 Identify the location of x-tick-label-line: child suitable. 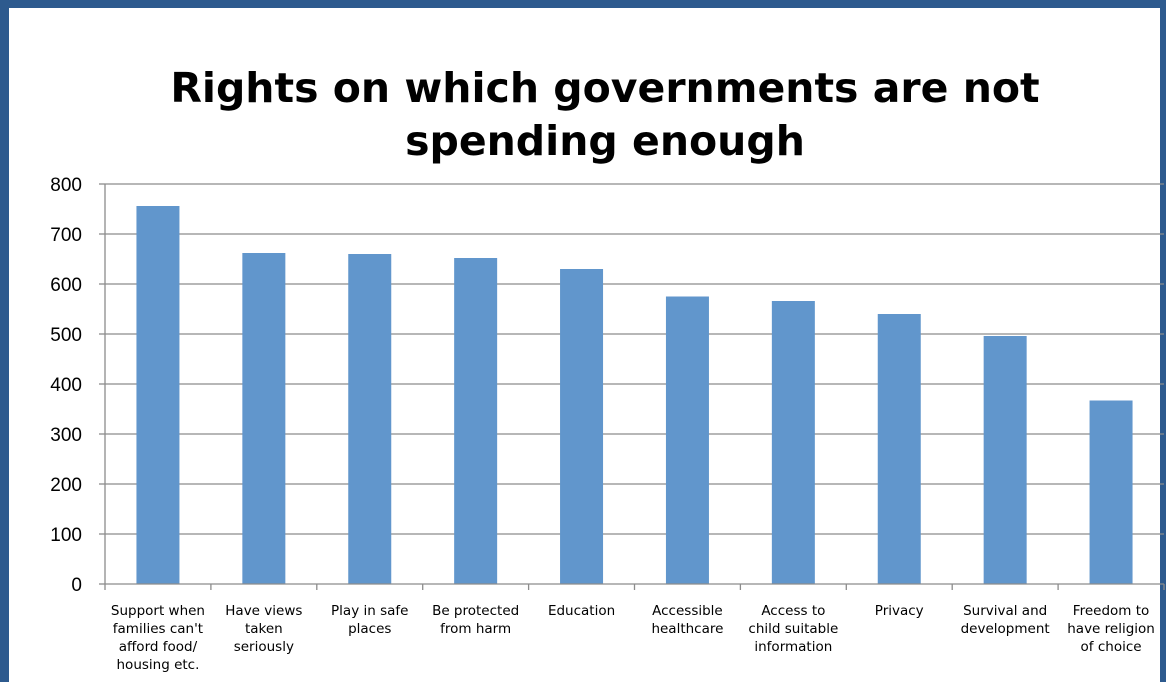
(793, 629).